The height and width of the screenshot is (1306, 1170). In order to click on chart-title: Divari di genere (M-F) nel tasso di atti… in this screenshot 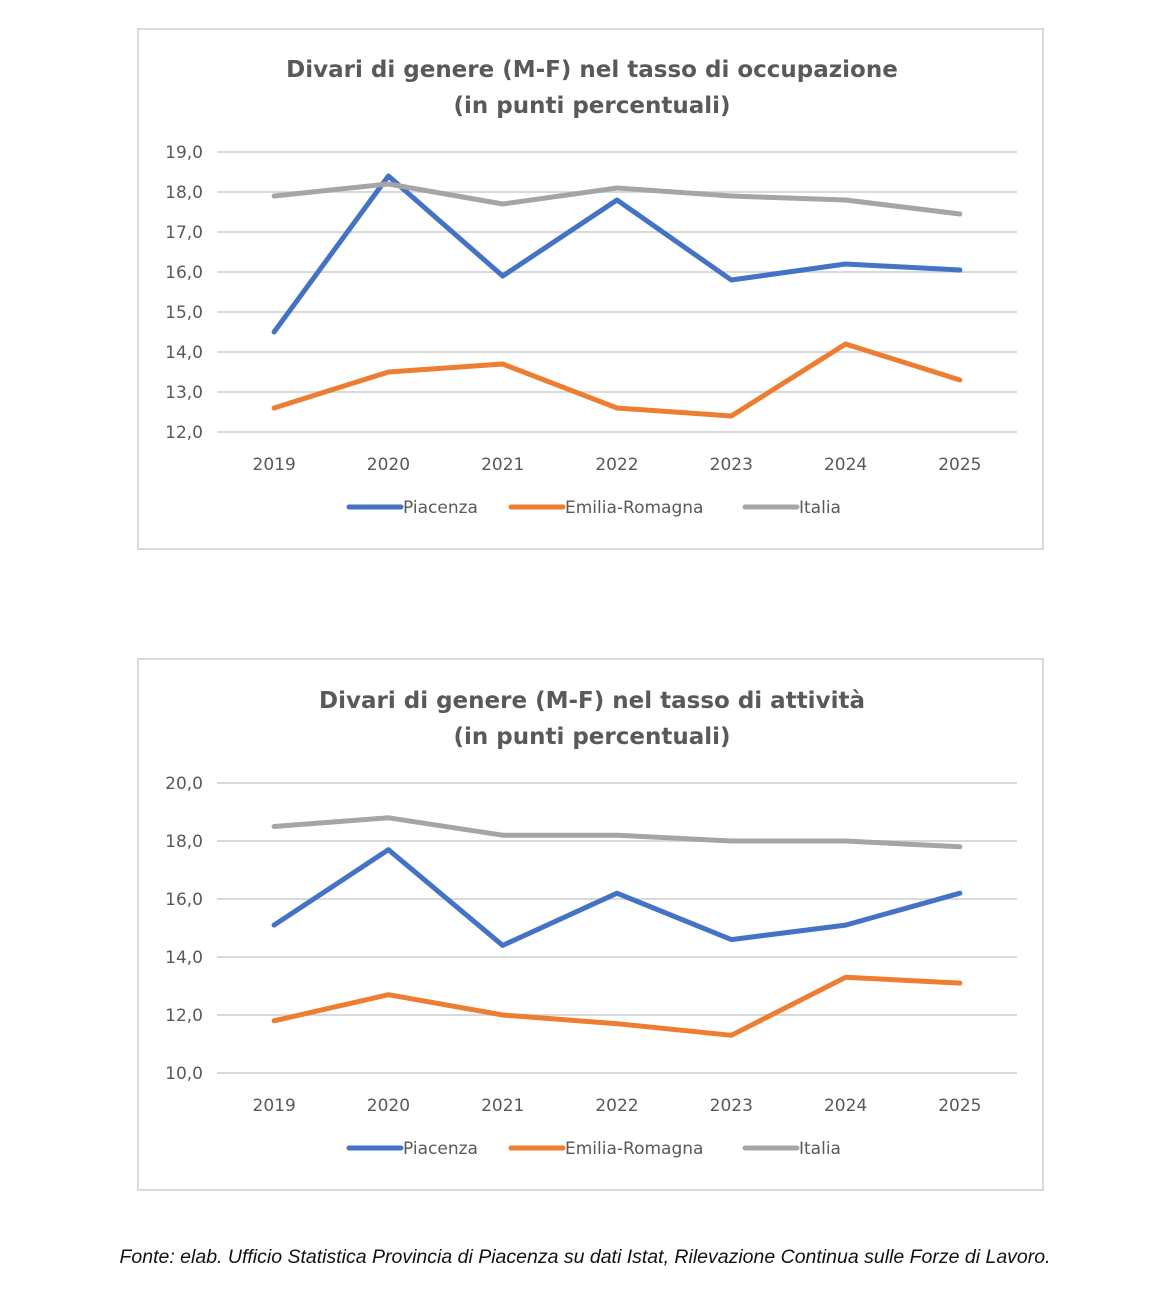, I will do `click(592, 701)`.